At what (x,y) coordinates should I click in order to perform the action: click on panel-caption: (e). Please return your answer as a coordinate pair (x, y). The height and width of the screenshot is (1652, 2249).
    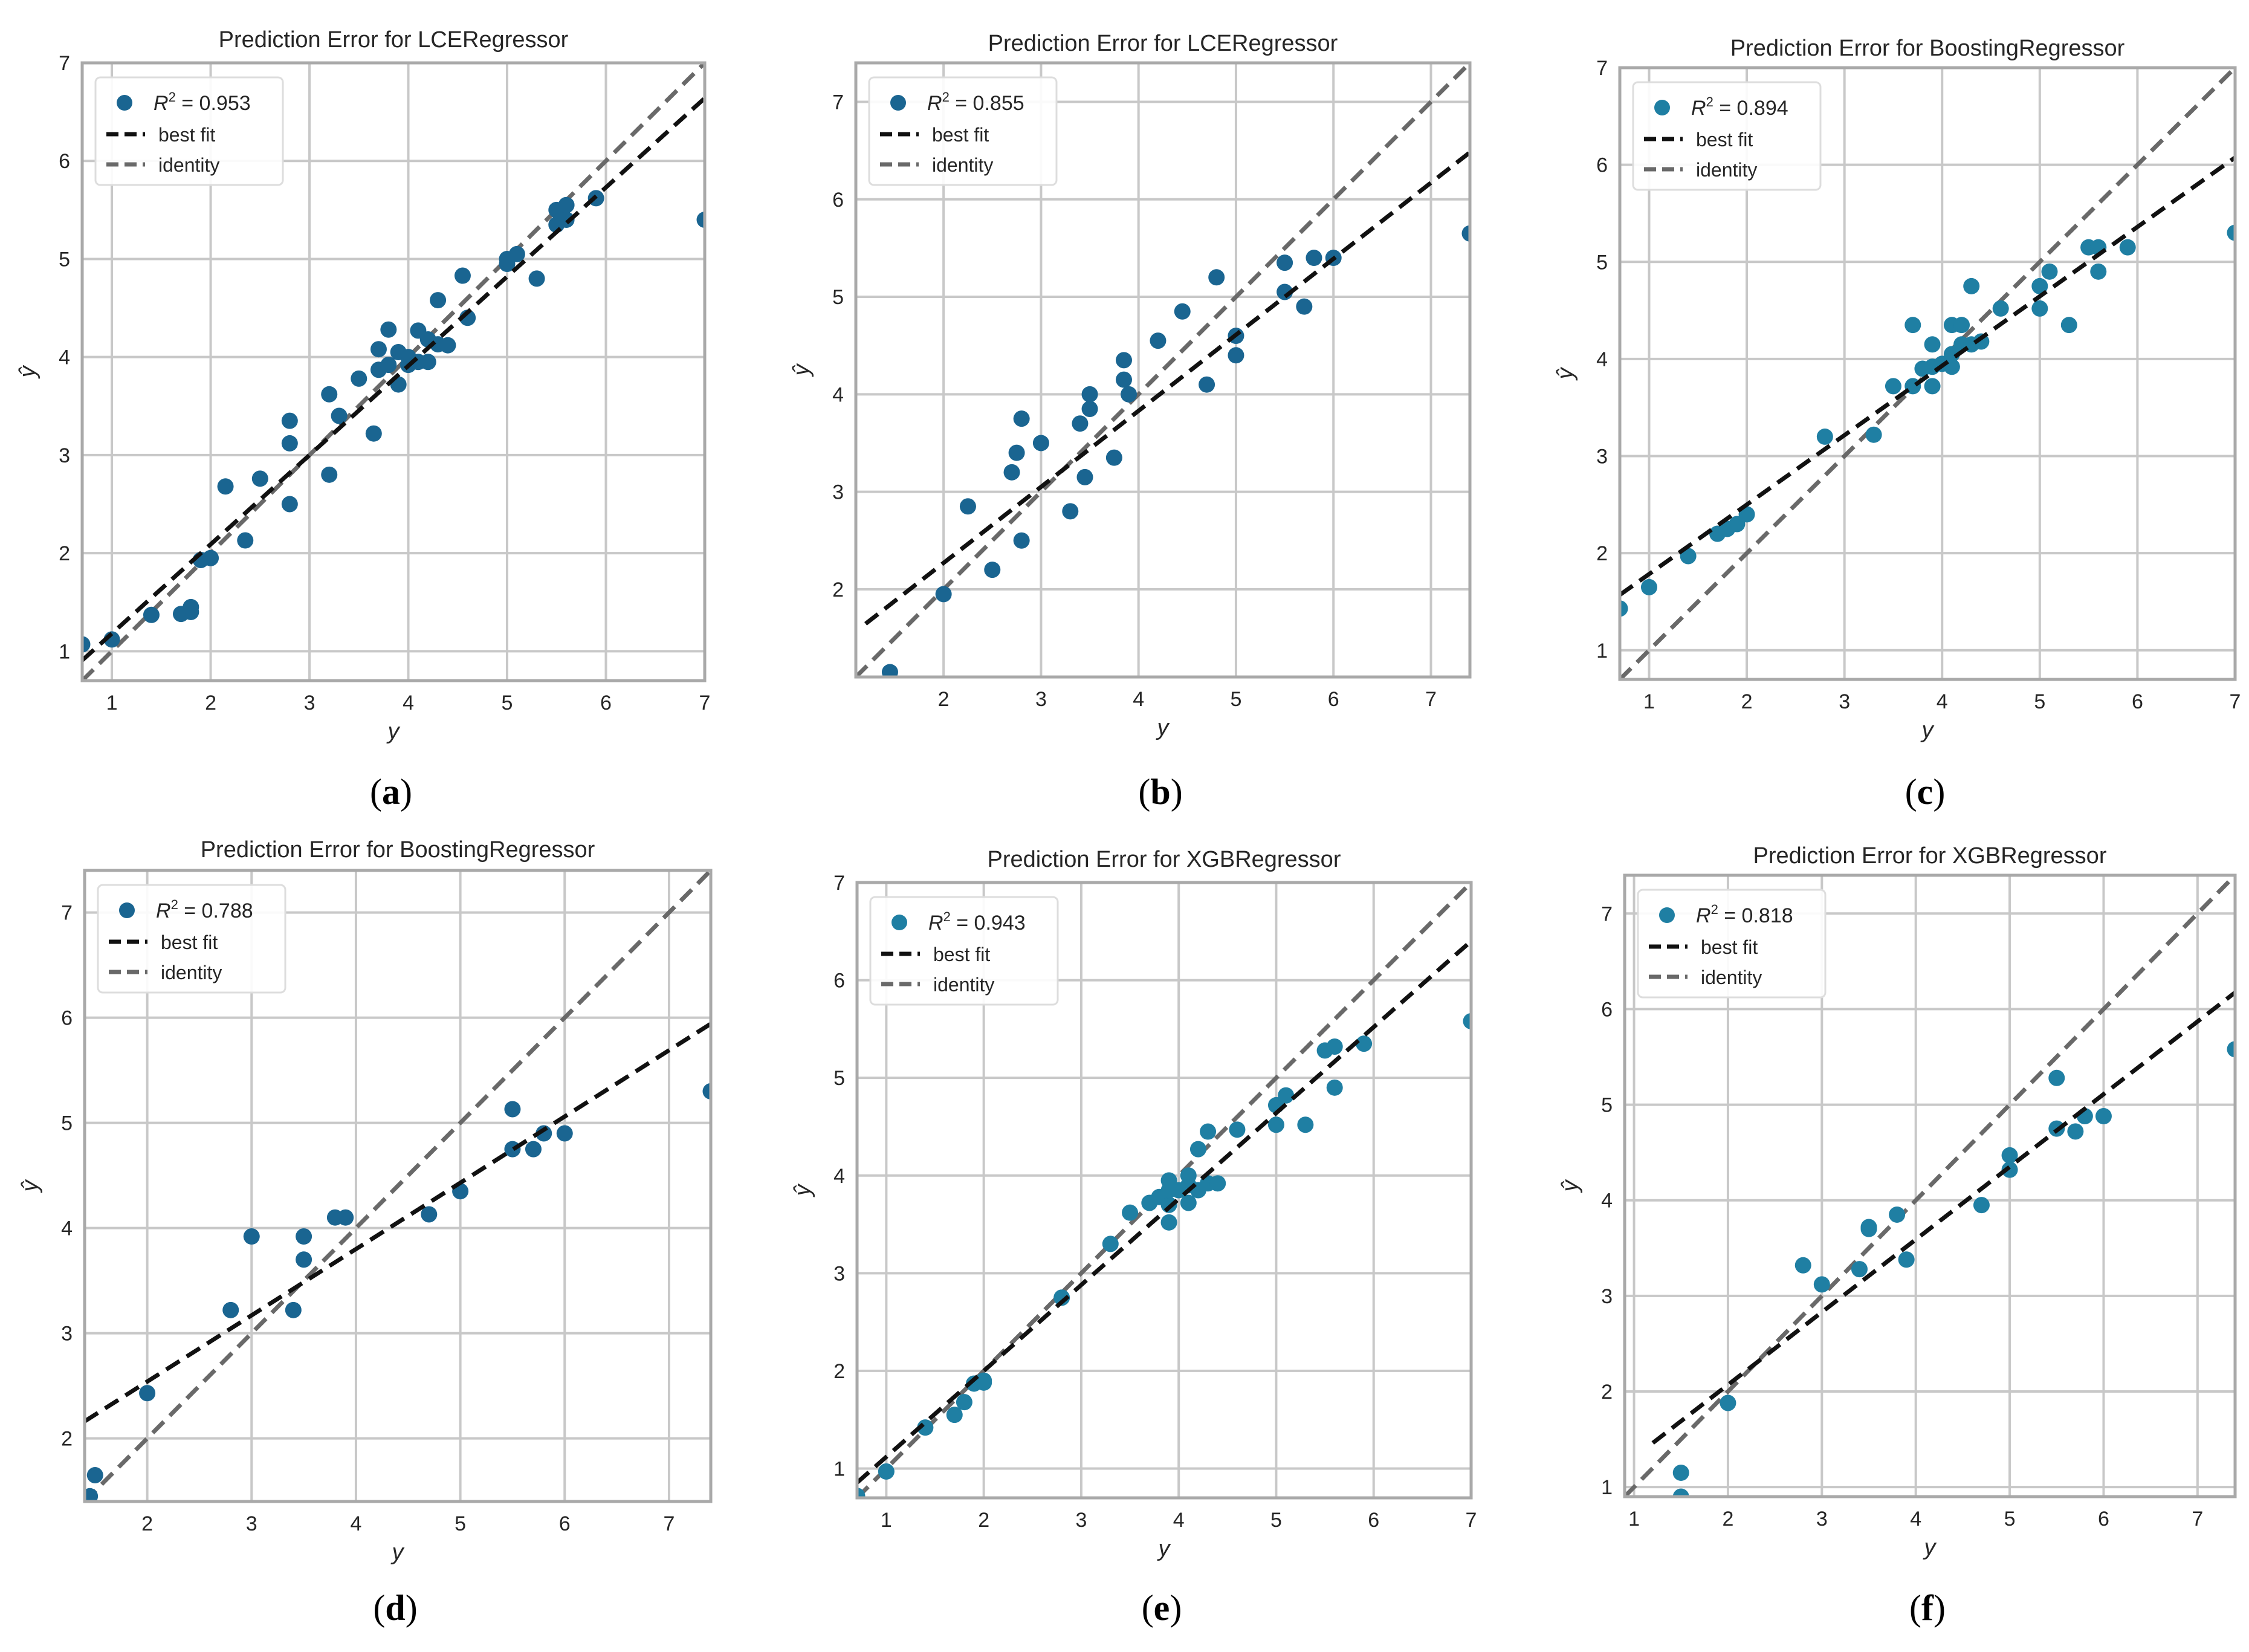
    Looking at the image, I should click on (1162, 1608).